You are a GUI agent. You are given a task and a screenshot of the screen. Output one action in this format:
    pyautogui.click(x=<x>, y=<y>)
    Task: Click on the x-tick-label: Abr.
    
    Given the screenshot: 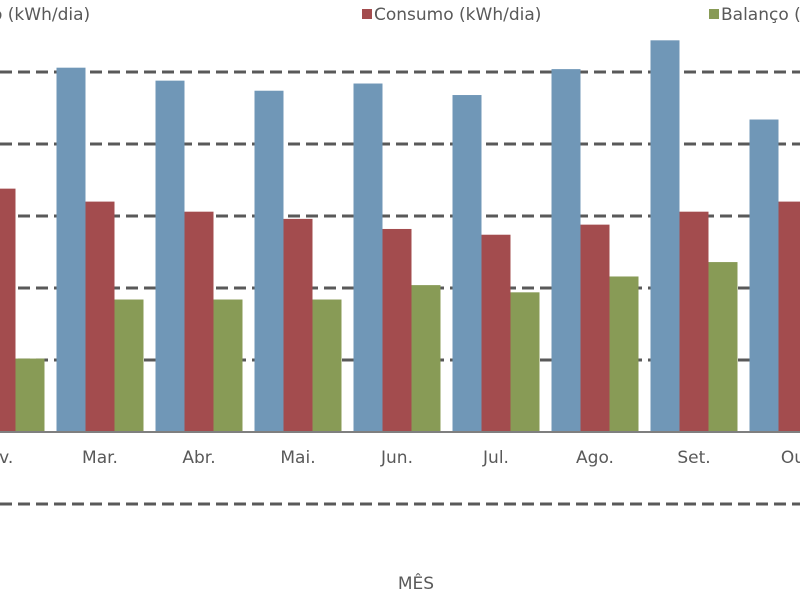 What is the action you would take?
    pyautogui.click(x=198, y=458)
    